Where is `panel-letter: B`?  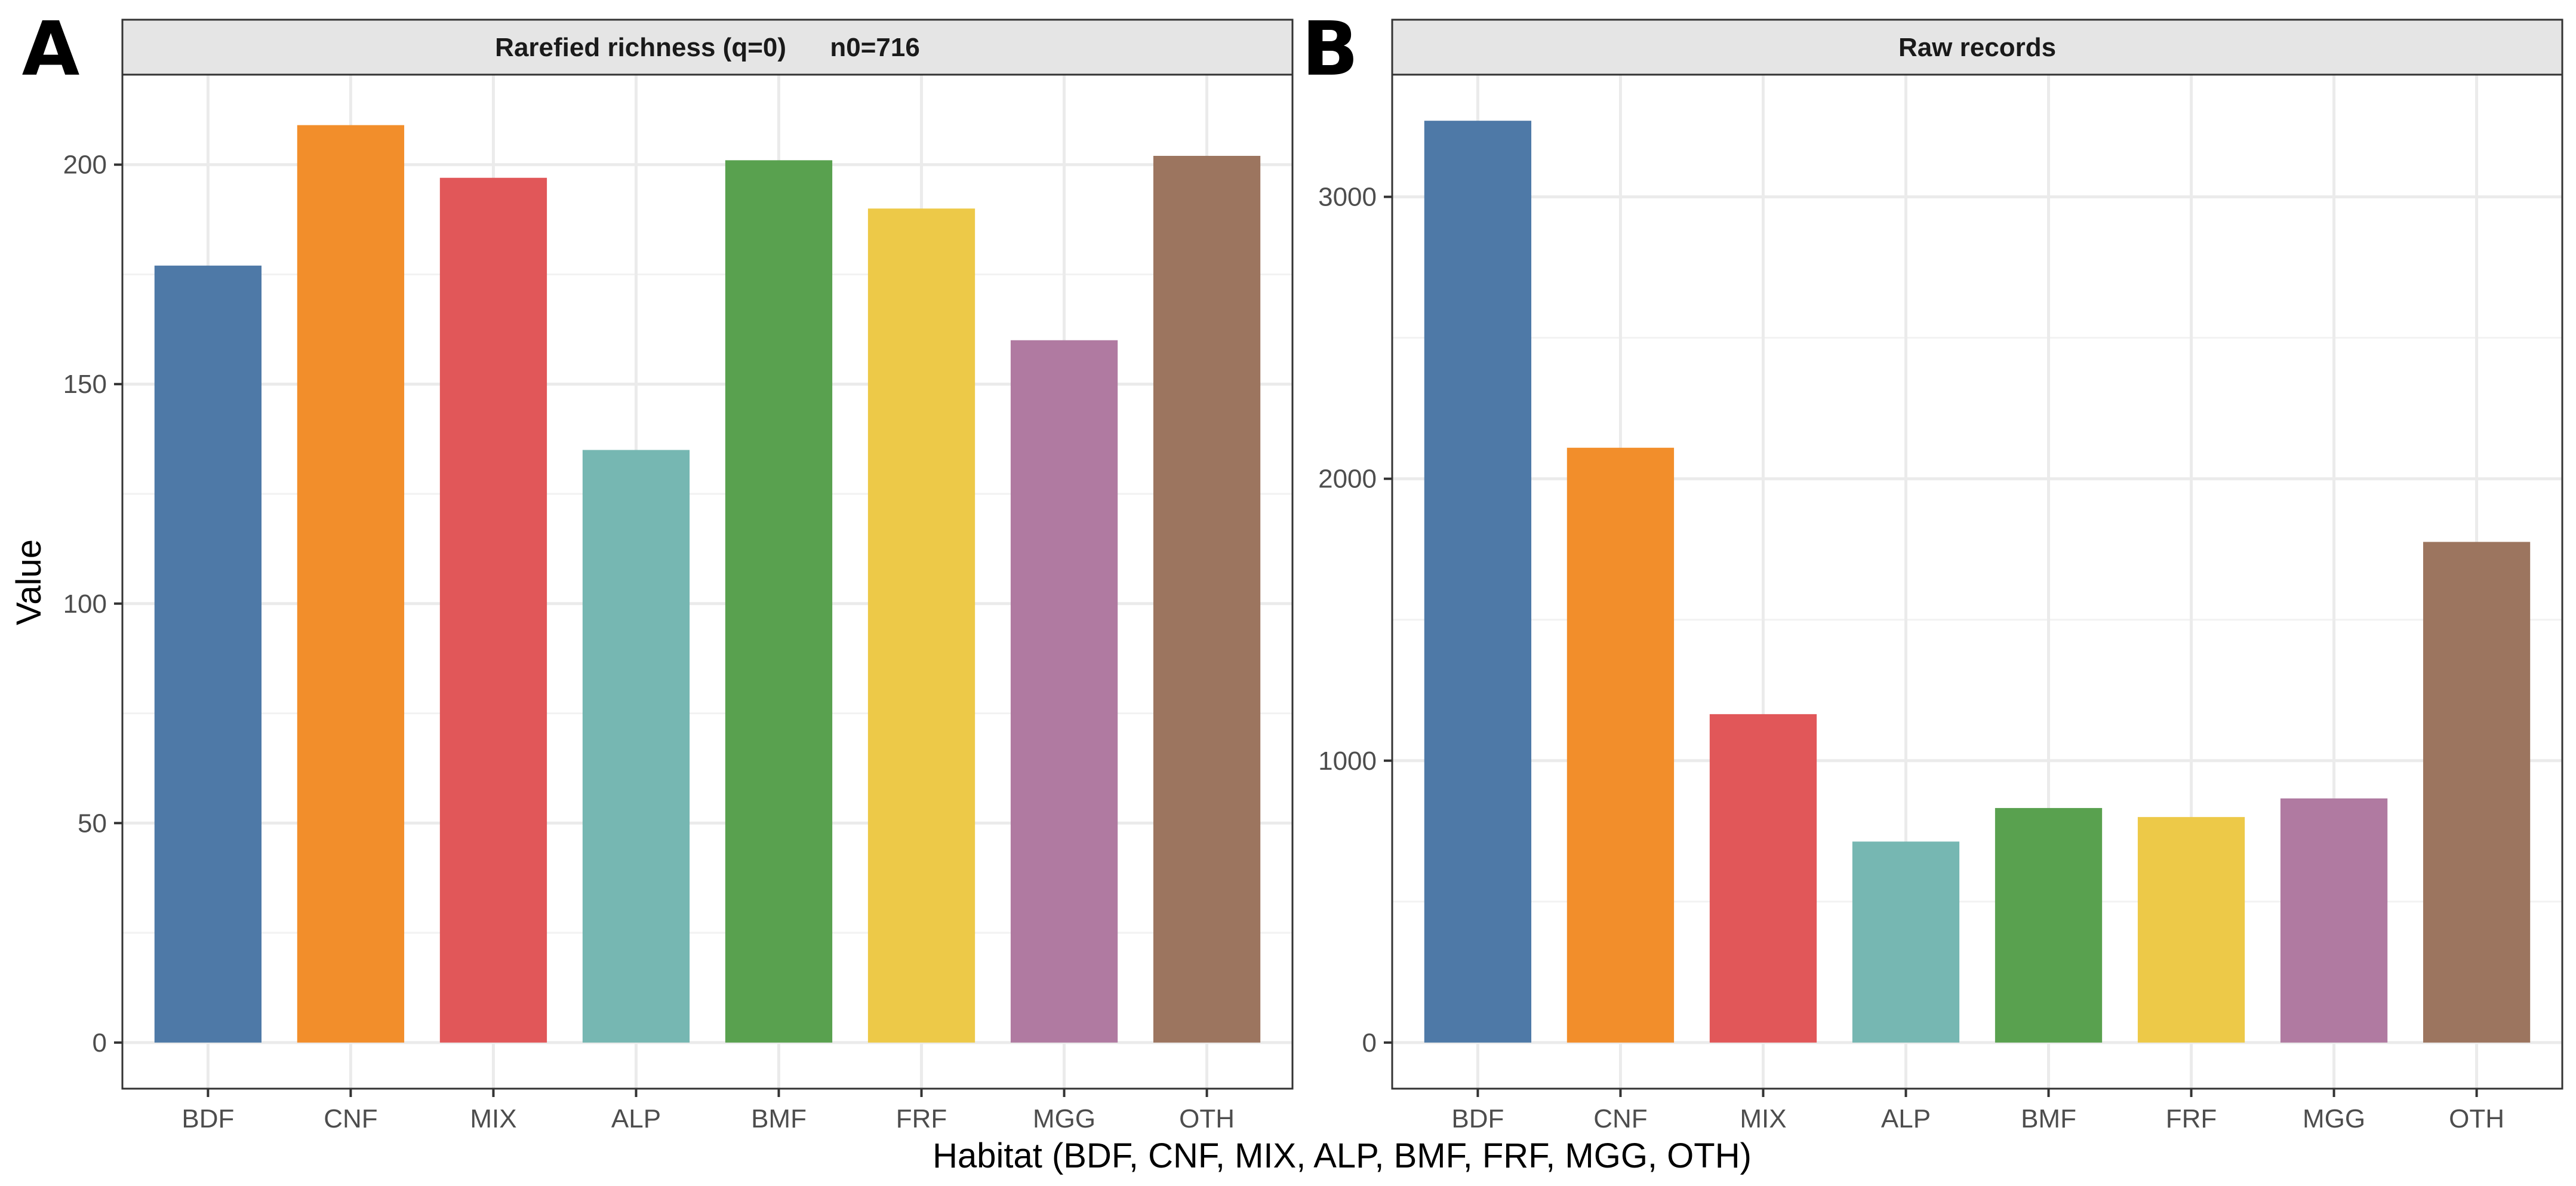
panel-letter: B is located at coordinates (1329, 49).